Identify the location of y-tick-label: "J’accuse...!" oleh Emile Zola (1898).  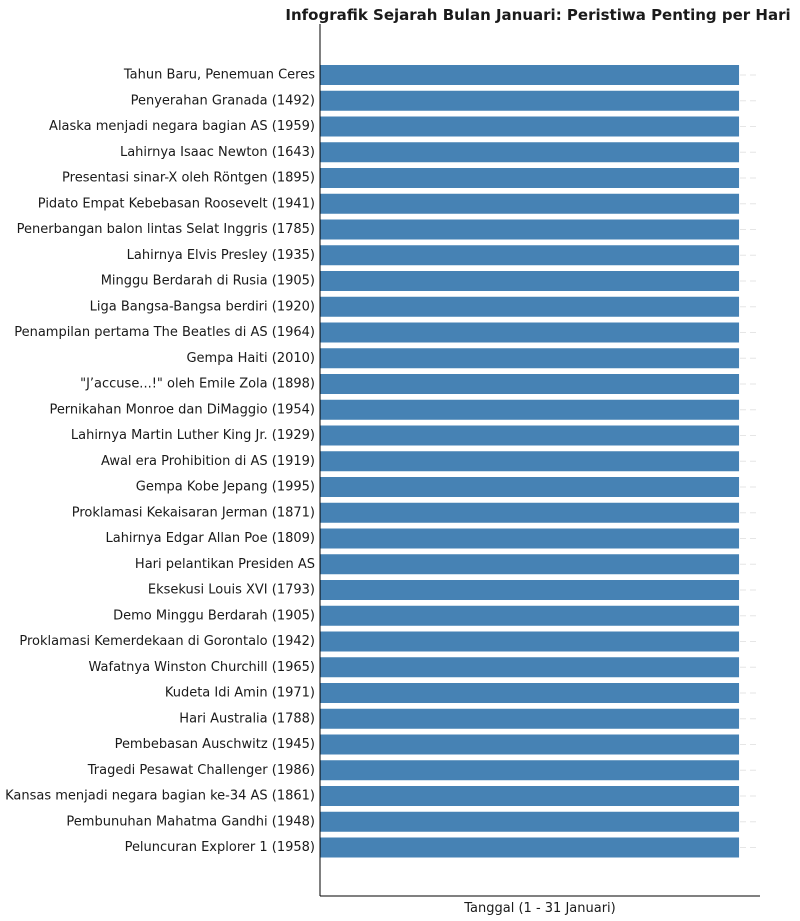
(197, 384).